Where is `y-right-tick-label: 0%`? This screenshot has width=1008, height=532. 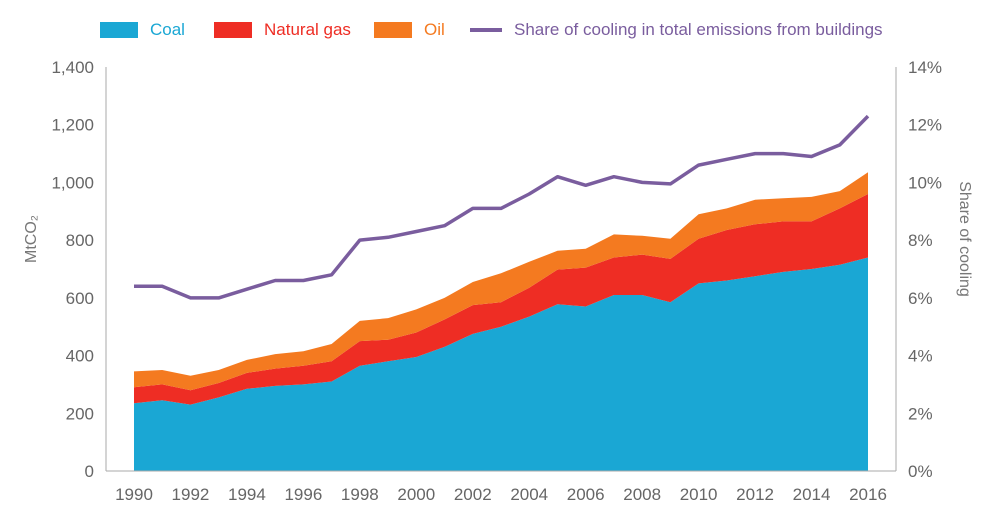 y-right-tick-label: 0% is located at coordinates (920, 471).